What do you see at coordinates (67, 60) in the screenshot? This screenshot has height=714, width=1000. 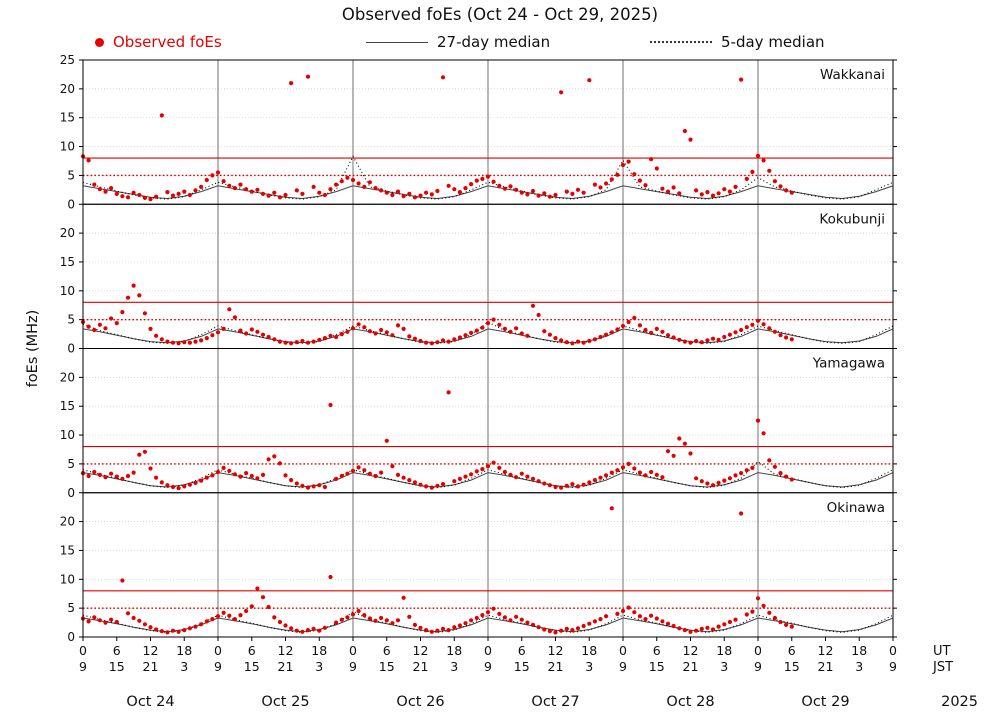 I see `y-tick-label: 25` at bounding box center [67, 60].